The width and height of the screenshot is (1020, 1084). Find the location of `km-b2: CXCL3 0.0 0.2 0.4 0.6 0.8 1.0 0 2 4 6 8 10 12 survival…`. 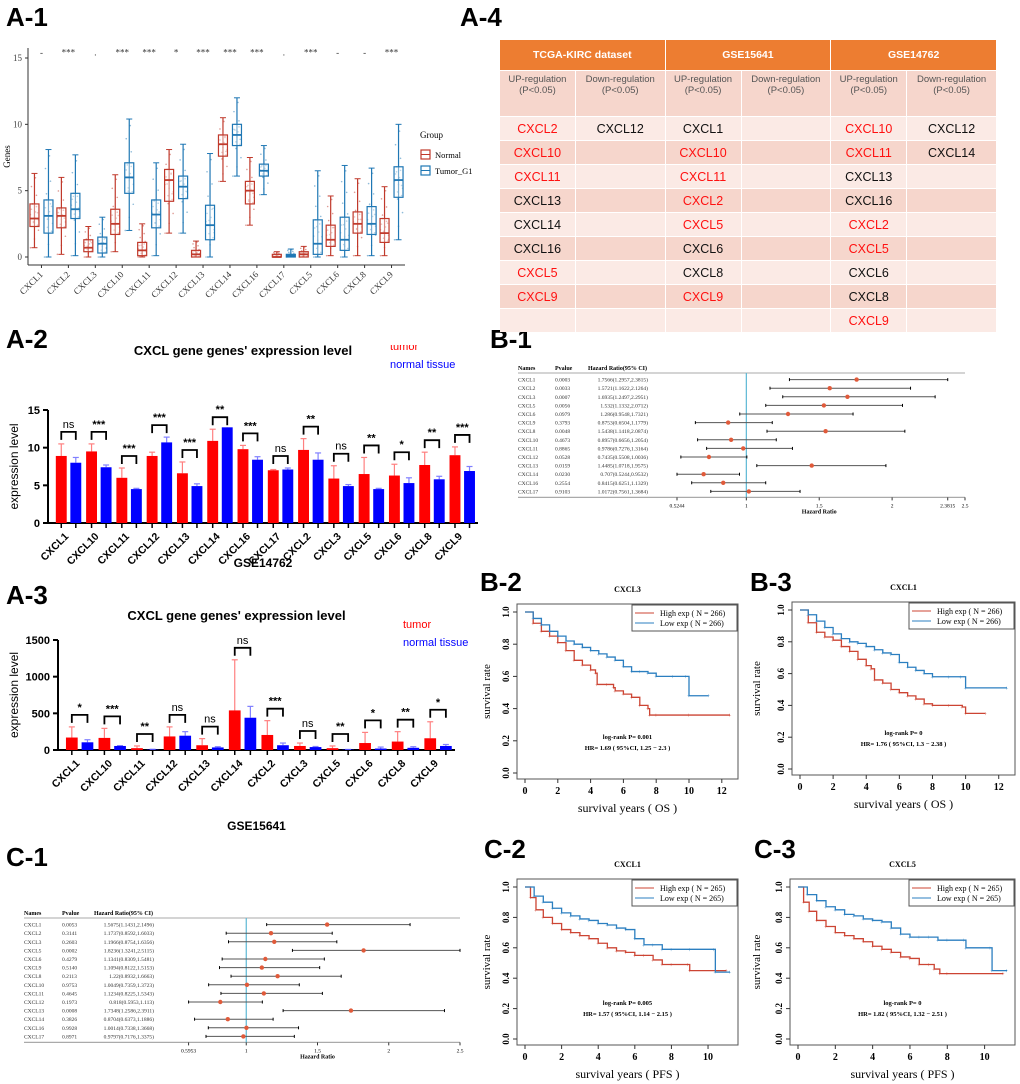

km-b2: CXCL3 0.0 0.2 0.4 0.6 0.8 1.0 0 2 4 6 8 10 12 survival… is located at coordinates (610, 700).